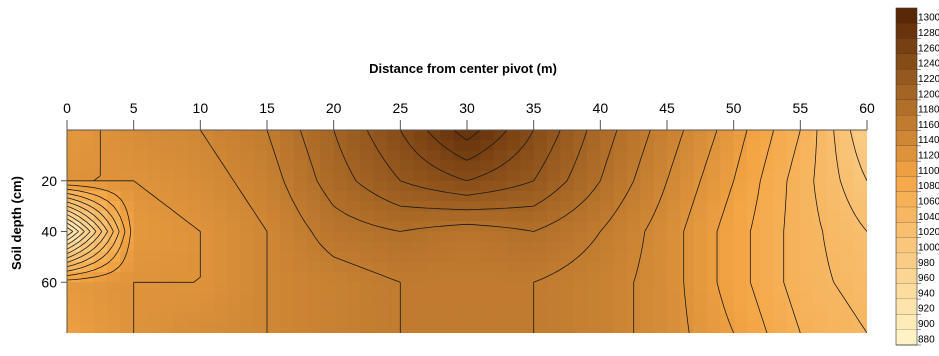 Image resolution: width=939 pixels, height=356 pixels. Describe the element at coordinates (16, 223) in the screenshot. I see `y-axis-title: Soil depth (cm)` at that location.